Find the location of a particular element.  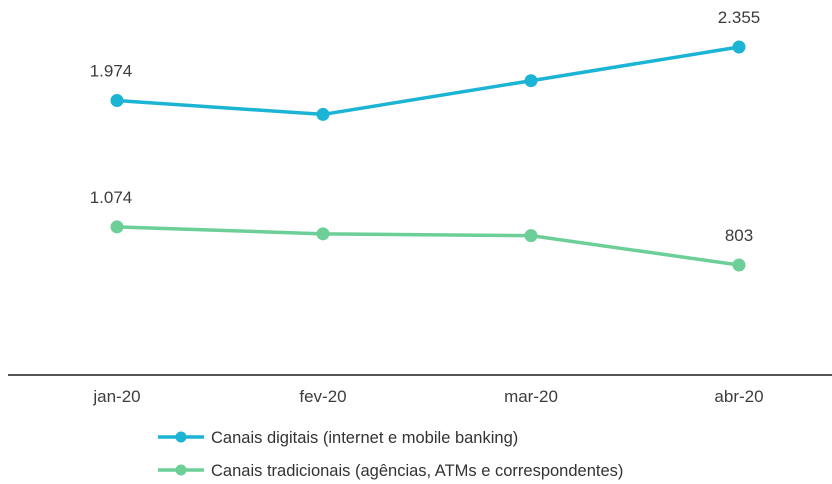

x-tick-label: abr-20 is located at coordinates (738, 396).